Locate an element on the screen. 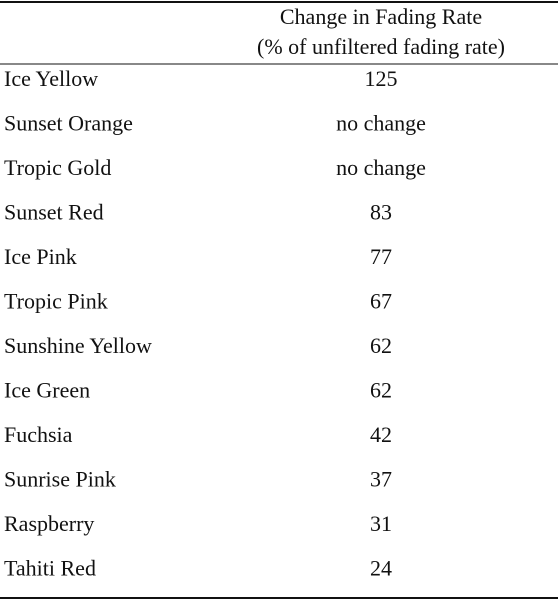 Image resolution: width=558 pixels, height=601 pixels. row-label: Tahiti Red is located at coordinates (50, 568).